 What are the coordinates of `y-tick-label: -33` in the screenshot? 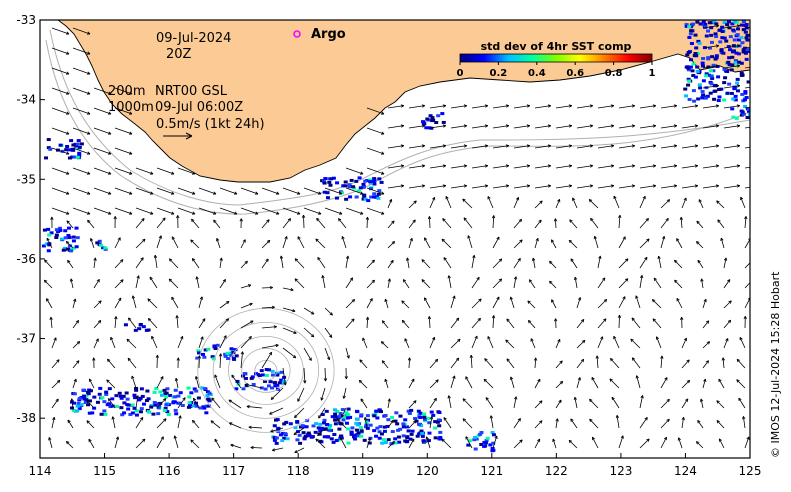 It's located at (26, 20).